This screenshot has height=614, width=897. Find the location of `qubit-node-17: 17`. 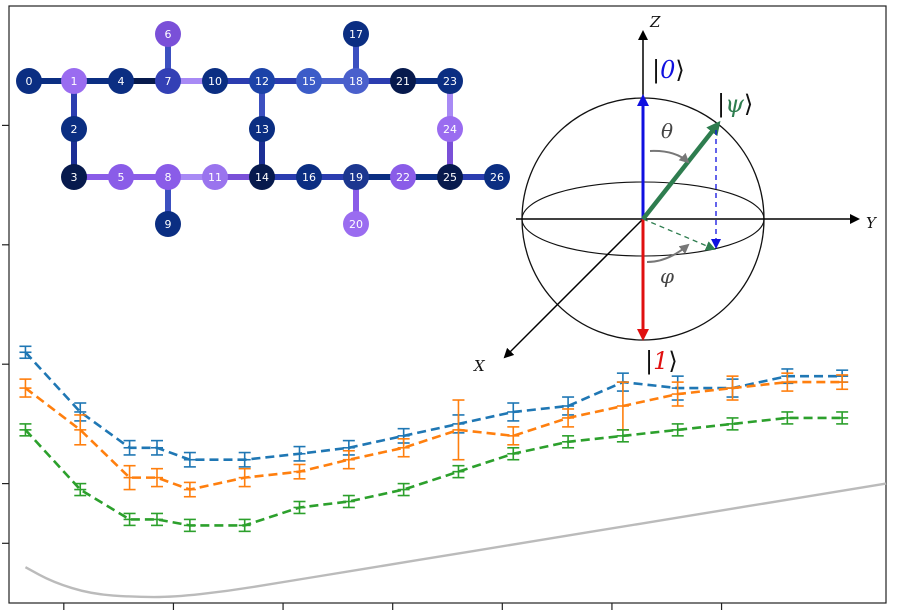

qubit-node-17: 17 is located at coordinates (356, 34).